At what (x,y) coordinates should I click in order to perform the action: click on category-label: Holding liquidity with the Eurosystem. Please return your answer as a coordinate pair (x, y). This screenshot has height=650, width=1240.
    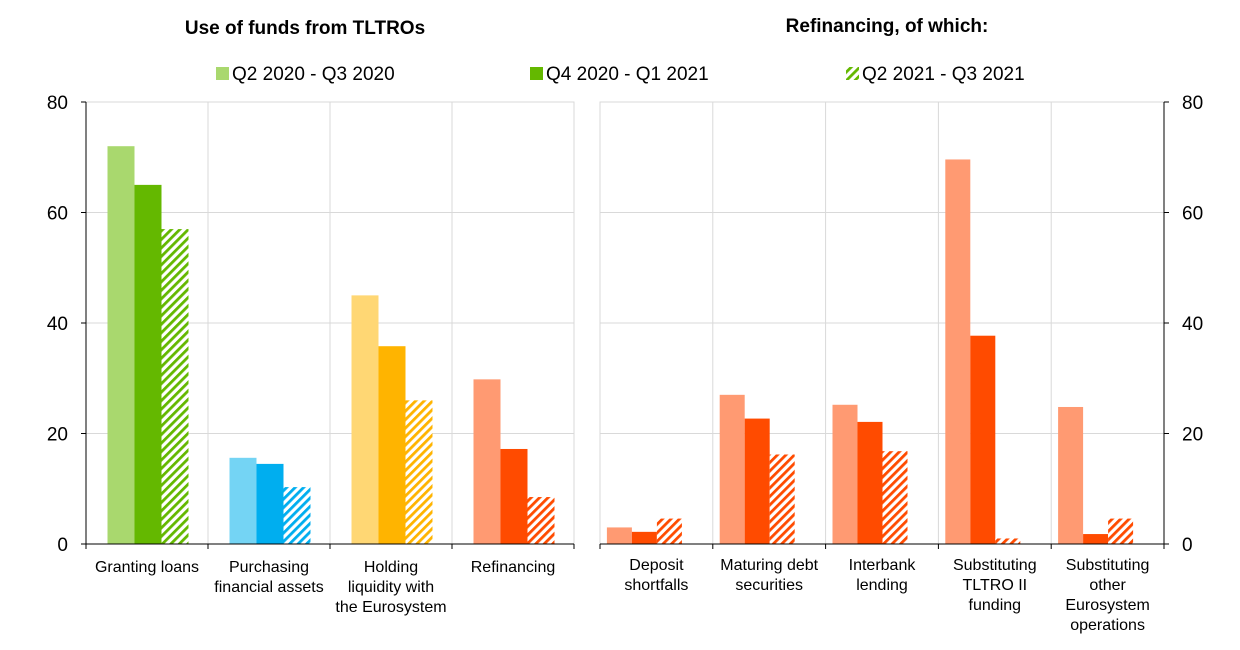
    Looking at the image, I should click on (390, 587).